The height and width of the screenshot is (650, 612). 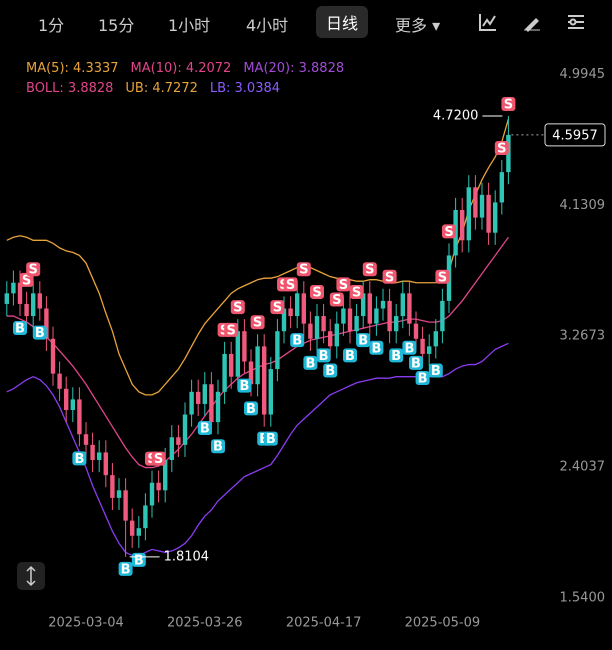 What do you see at coordinates (411, 25) in the screenshot?
I see `tab: 更多` at bounding box center [411, 25].